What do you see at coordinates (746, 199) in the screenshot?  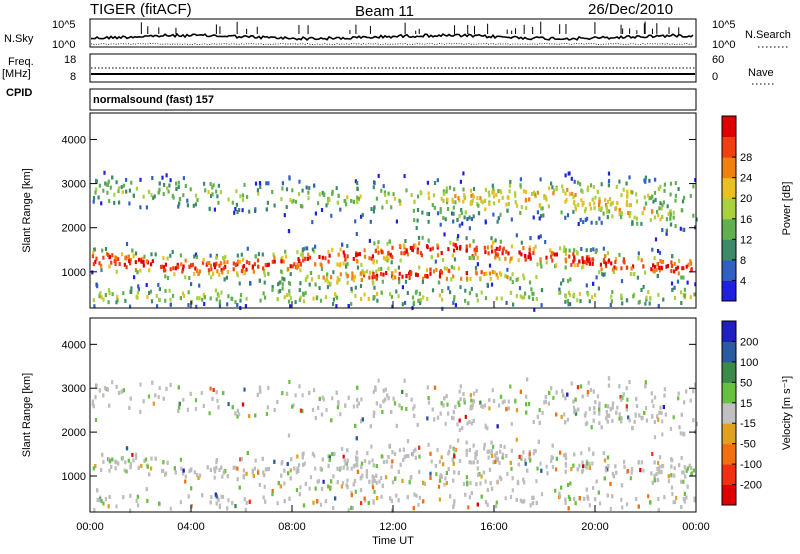 I see `colorbar-tick-label: 20` at bounding box center [746, 199].